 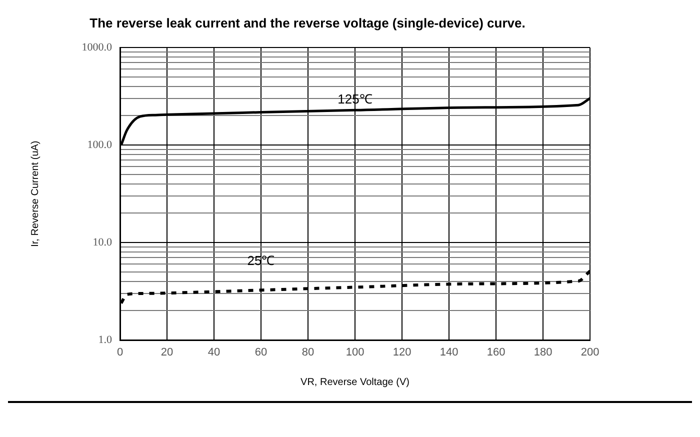 What do you see at coordinates (449, 352) in the screenshot?
I see `x-tick-label: 140` at bounding box center [449, 352].